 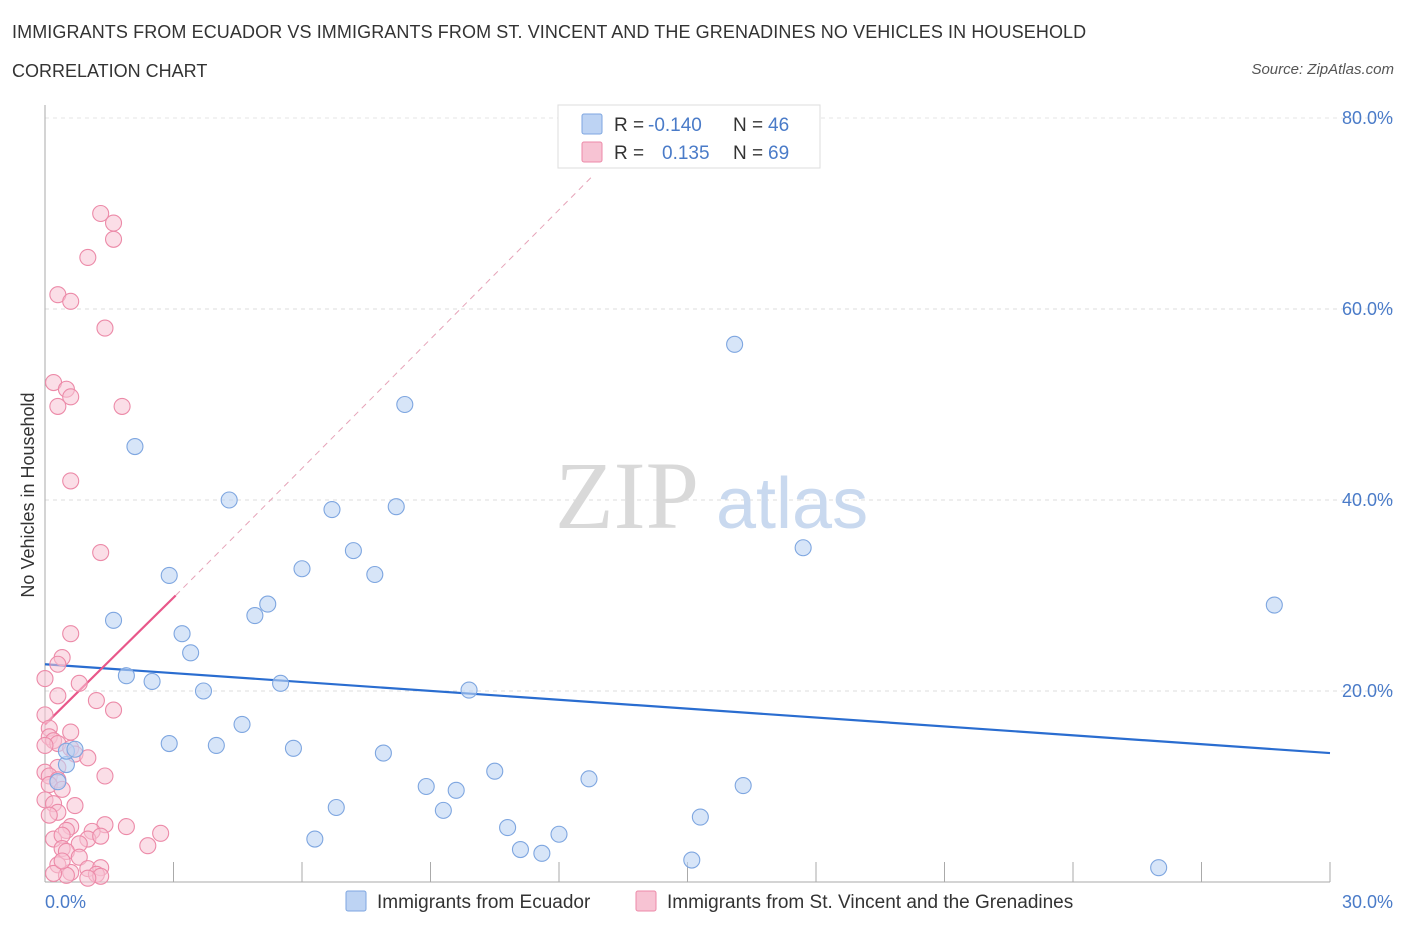 What do you see at coordinates (1367, 500) in the screenshot?
I see `y-tick-label: 40.0%` at bounding box center [1367, 500].